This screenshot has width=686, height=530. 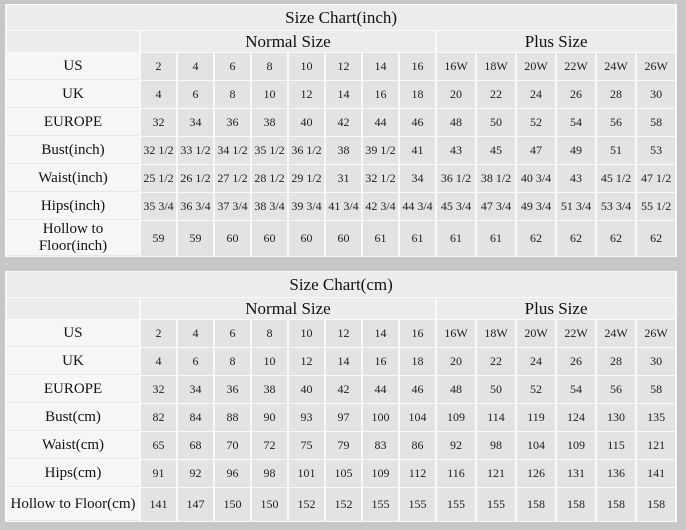 I want to click on size-value-cell: 47 3/4, so click(x=496, y=206).